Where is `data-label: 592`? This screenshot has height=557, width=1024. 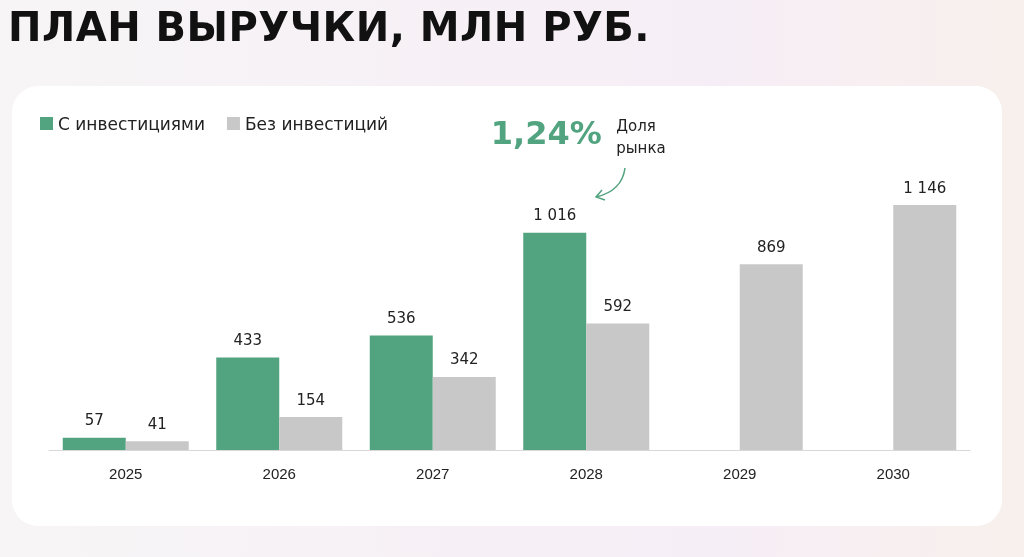
data-label: 592 is located at coordinates (618, 305).